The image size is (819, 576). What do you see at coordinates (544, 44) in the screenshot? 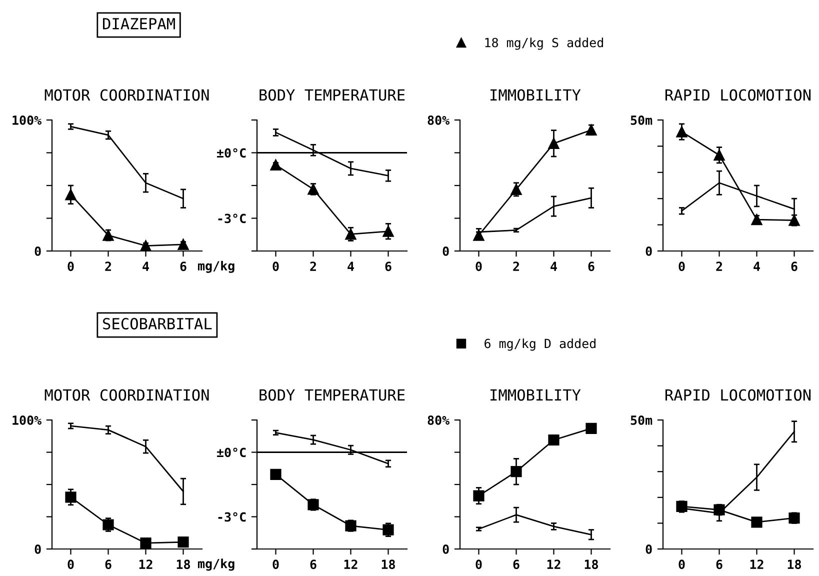
I see `legend-label: 18 mg/kg S added` at bounding box center [544, 44].